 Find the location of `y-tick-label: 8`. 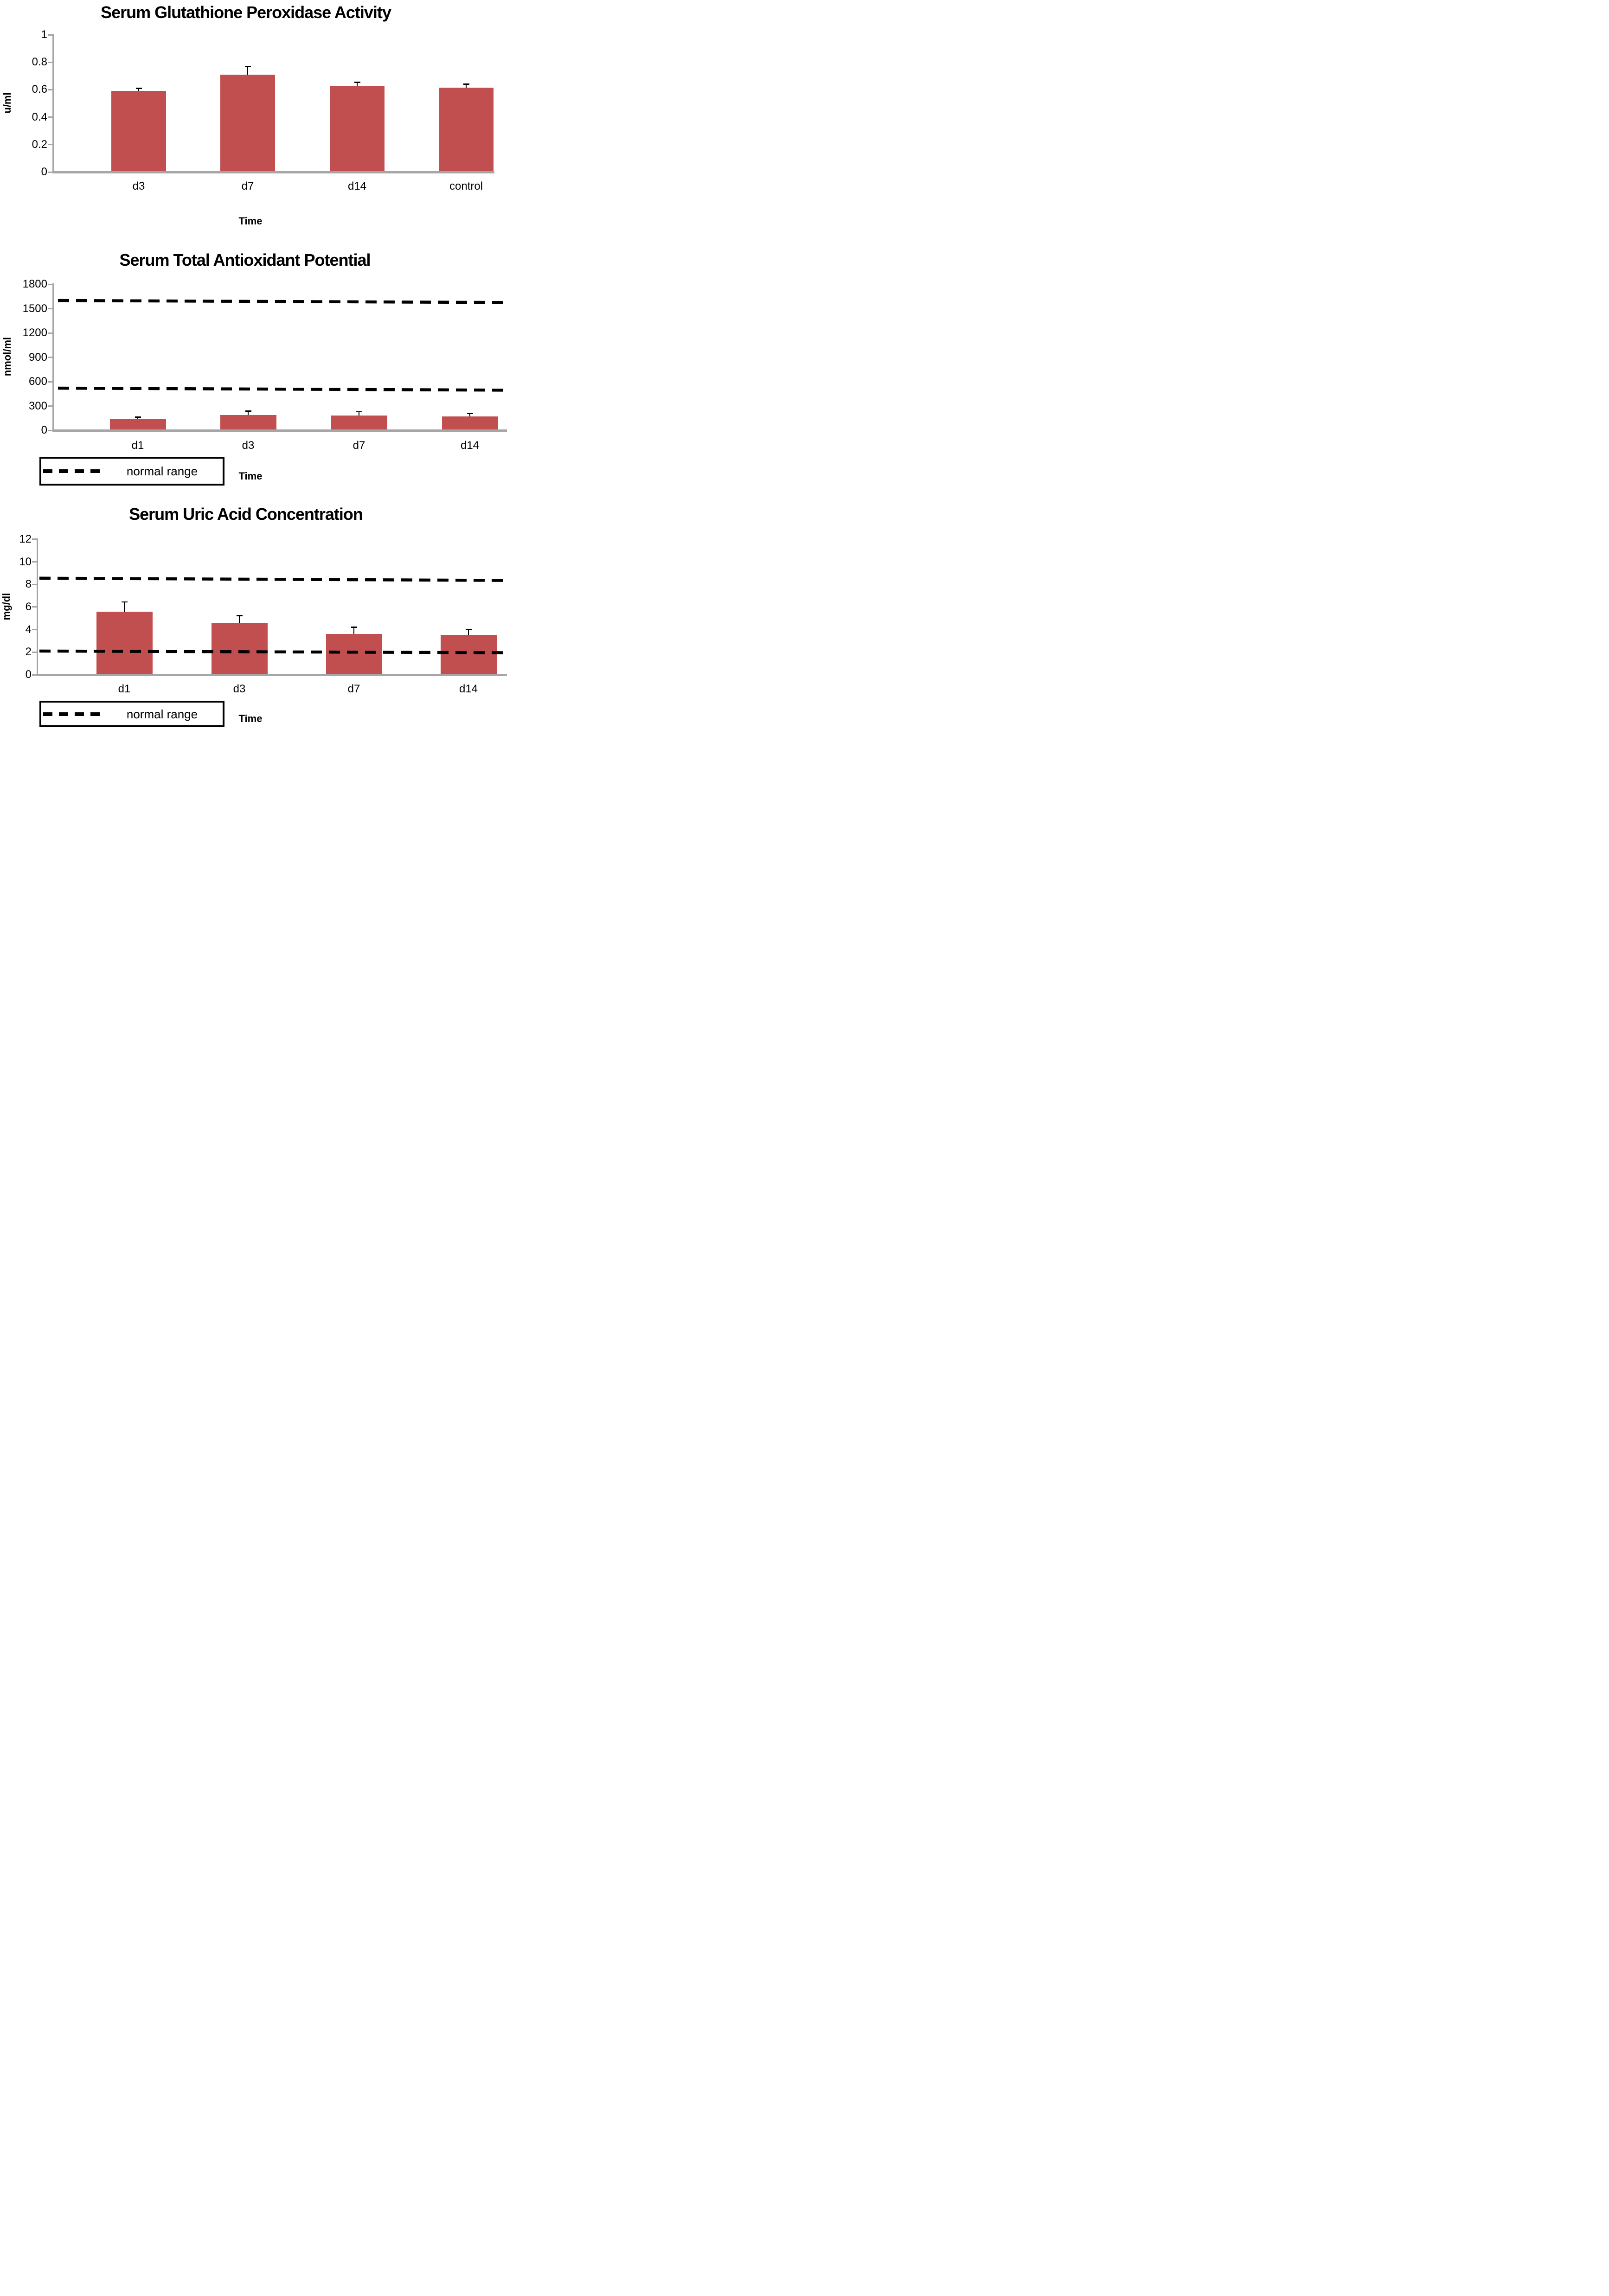

y-tick-label: 8 is located at coordinates (28, 584).